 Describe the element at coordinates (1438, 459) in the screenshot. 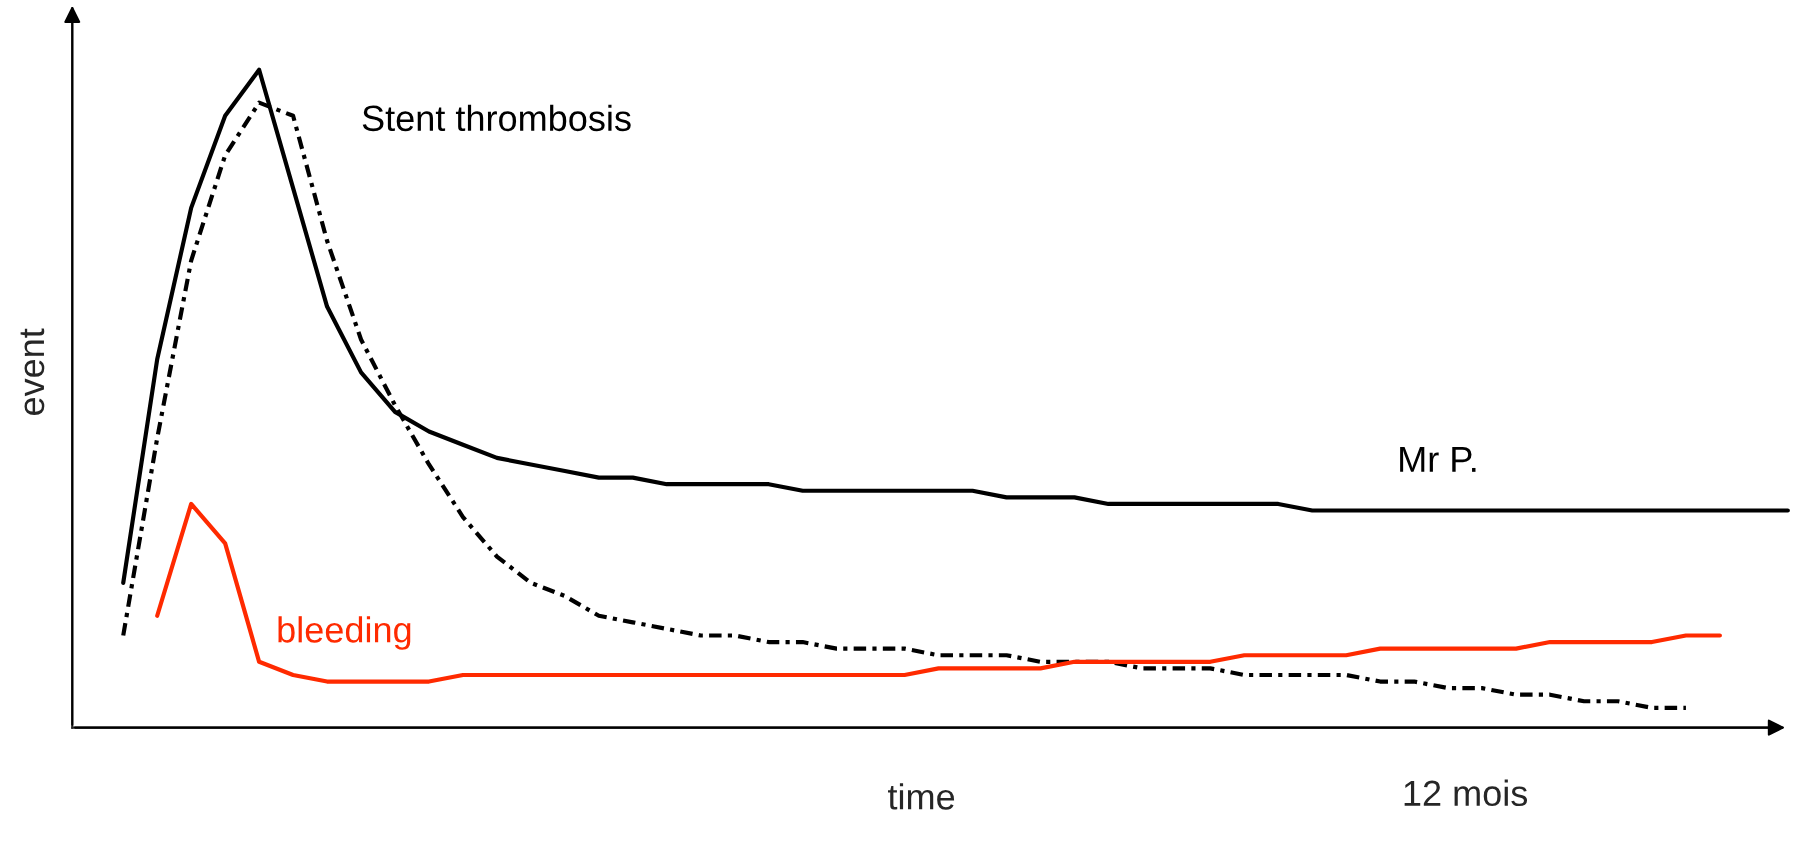

I see `series-label: Mr P.` at that location.